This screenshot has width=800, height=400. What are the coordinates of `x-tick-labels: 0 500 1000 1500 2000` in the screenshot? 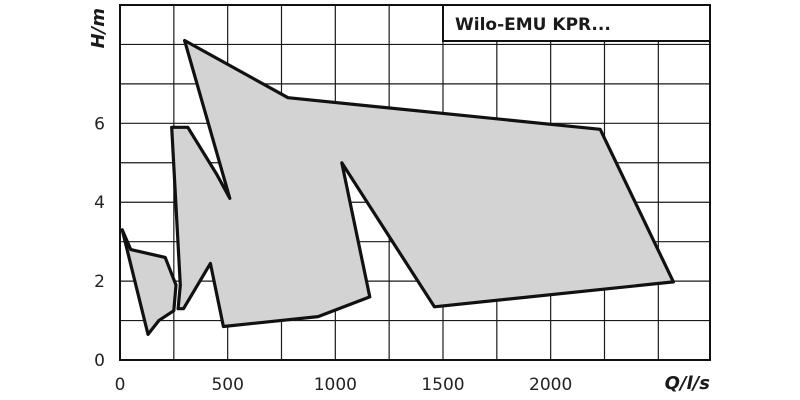 It's located at (344, 385).